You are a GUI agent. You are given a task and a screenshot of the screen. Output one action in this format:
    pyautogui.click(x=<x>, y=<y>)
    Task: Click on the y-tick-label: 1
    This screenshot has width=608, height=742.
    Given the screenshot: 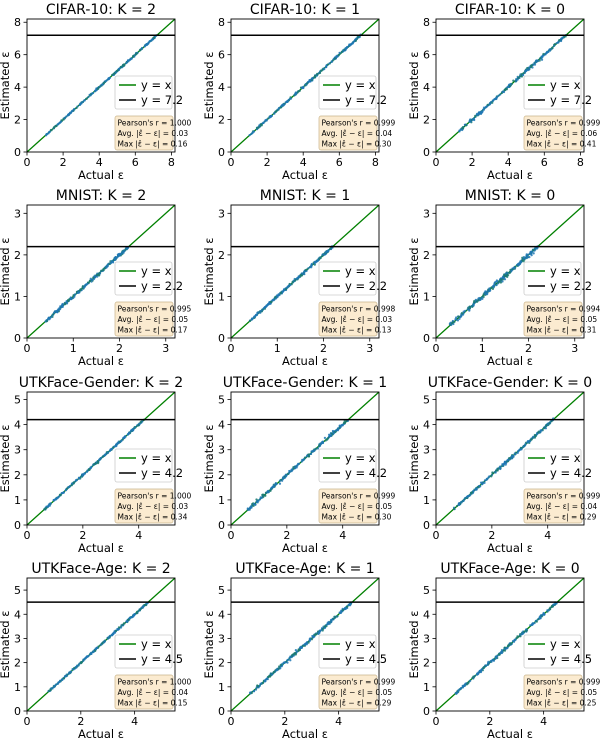 What is the action you would take?
    pyautogui.click(x=17, y=687)
    